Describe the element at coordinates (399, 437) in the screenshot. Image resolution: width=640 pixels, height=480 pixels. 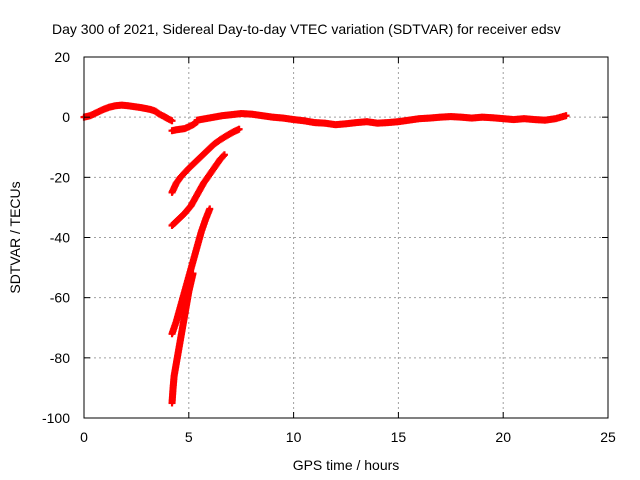
I see `x-tick-label: 15` at that location.